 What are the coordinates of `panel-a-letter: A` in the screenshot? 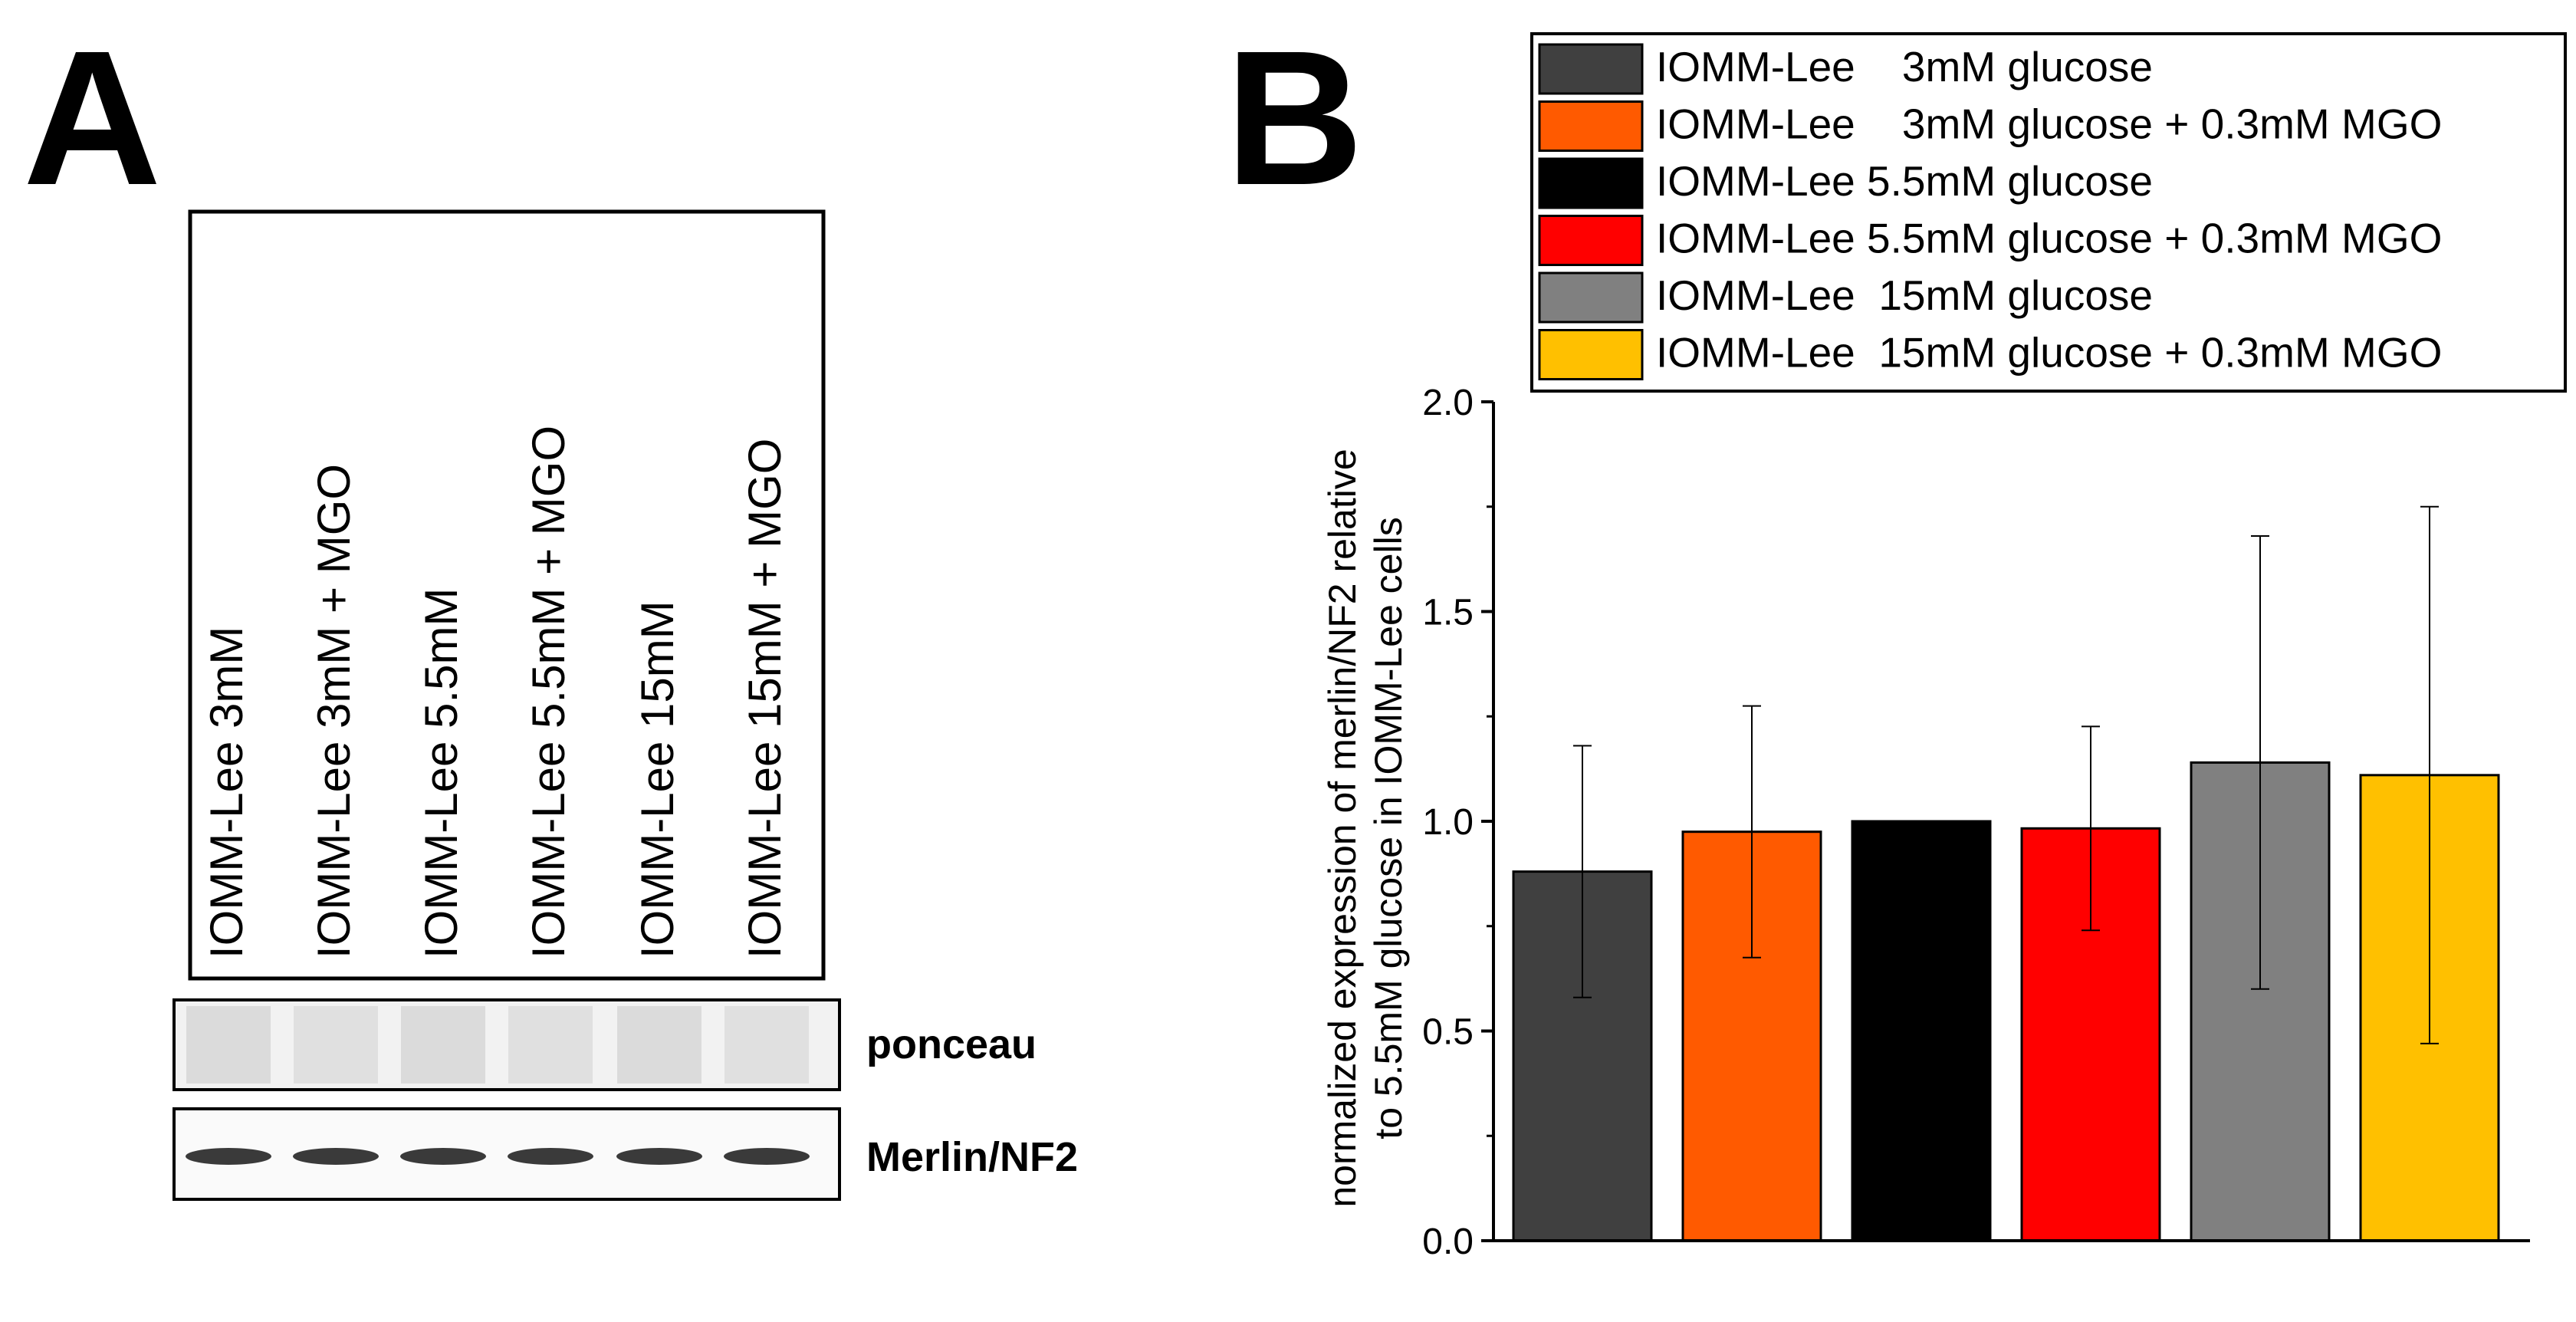 It's located at (93, 118).